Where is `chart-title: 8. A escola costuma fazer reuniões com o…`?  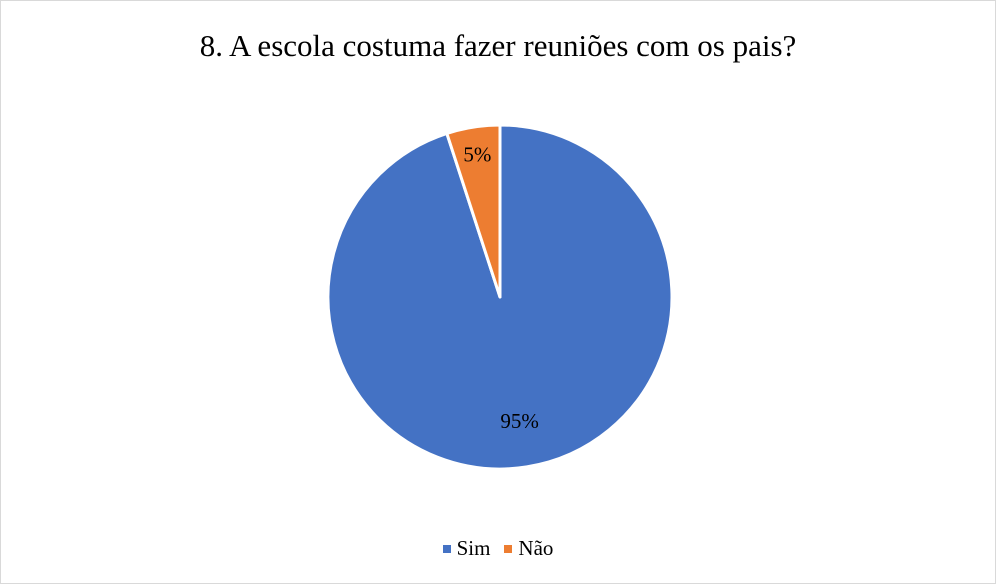 chart-title: 8. A escola costuma fazer reuniões com o… is located at coordinates (498, 45).